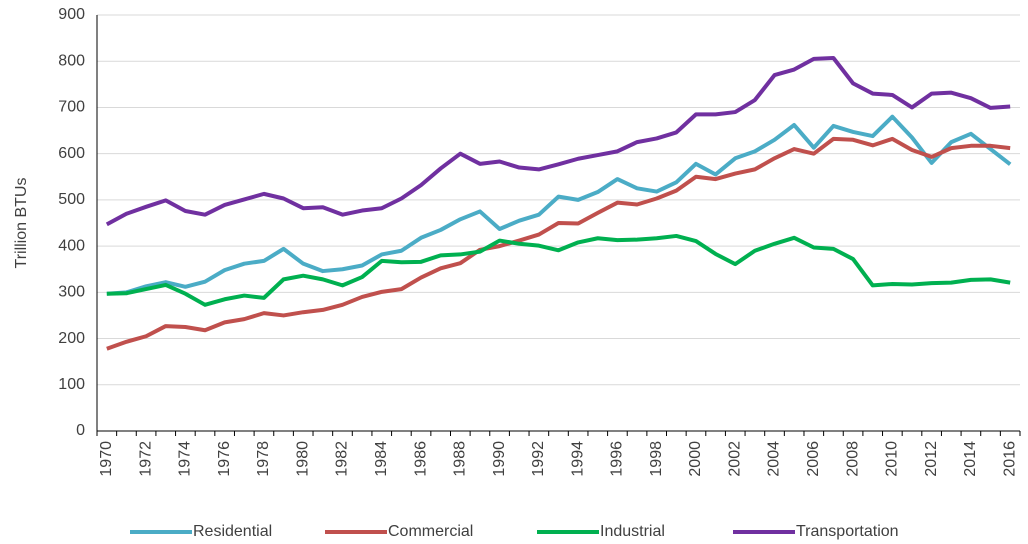  Describe the element at coordinates (931, 459) in the screenshot. I see `x-tick-label: 2012` at that location.